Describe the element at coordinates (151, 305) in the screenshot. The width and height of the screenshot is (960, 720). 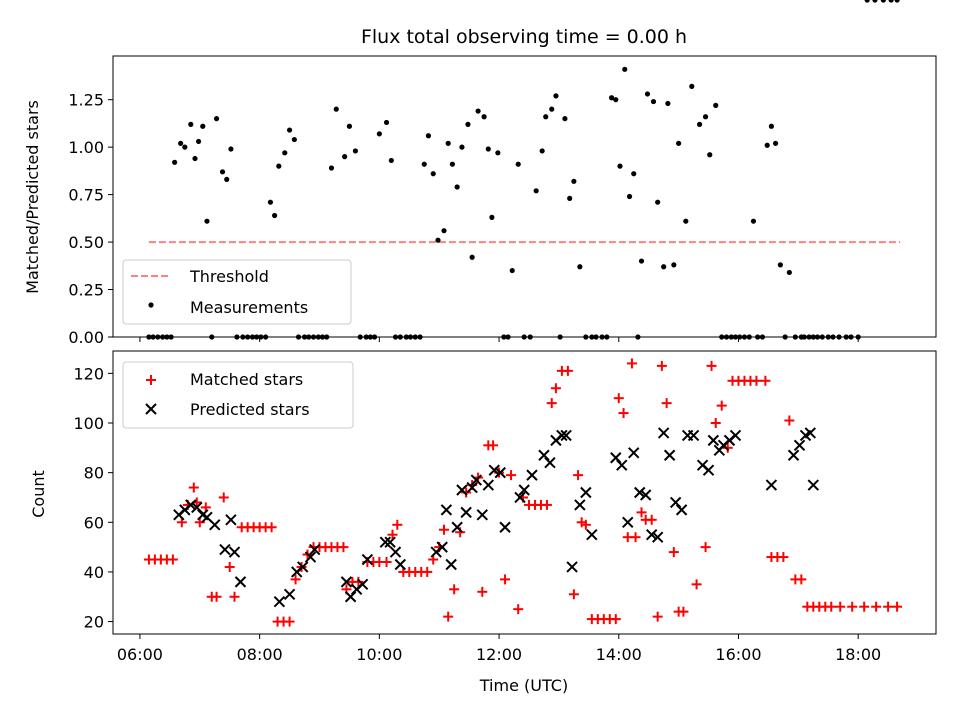
I see `legend-measurements-marker` at that location.